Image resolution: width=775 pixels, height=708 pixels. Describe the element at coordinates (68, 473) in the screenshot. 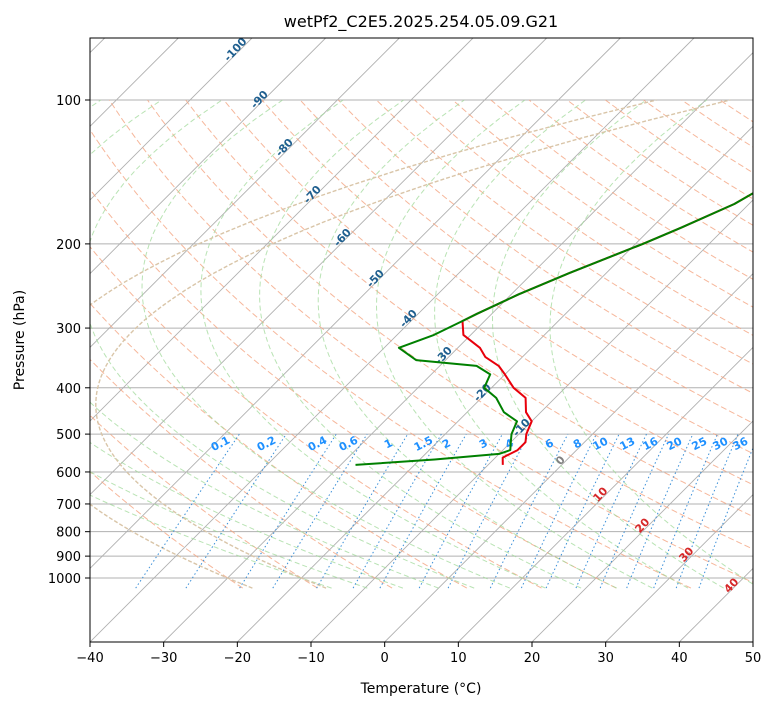

I see `y-tick-label: 600` at that location.